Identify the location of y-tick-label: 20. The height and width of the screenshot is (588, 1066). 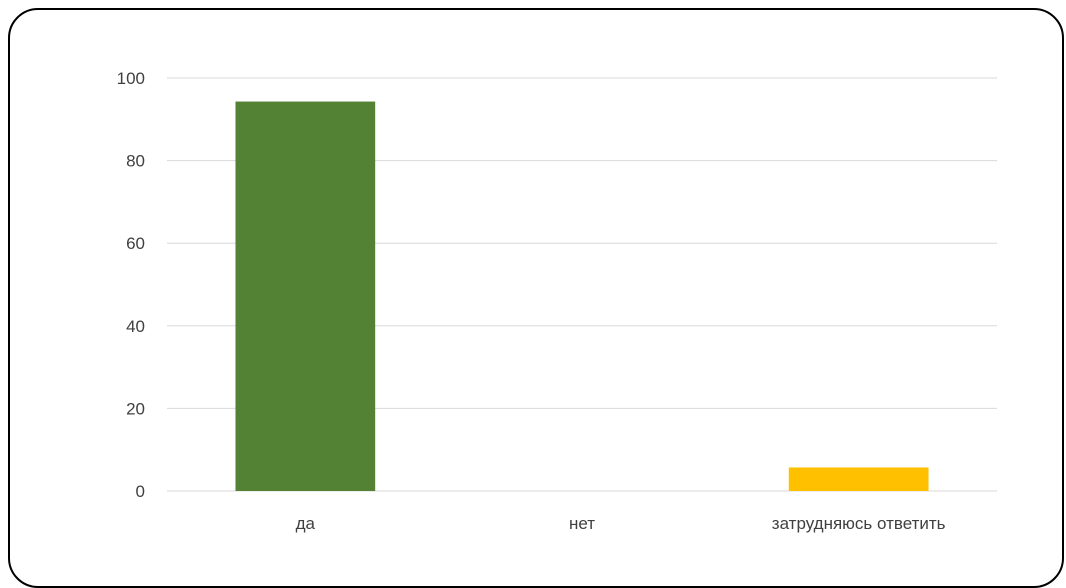
(135, 408).